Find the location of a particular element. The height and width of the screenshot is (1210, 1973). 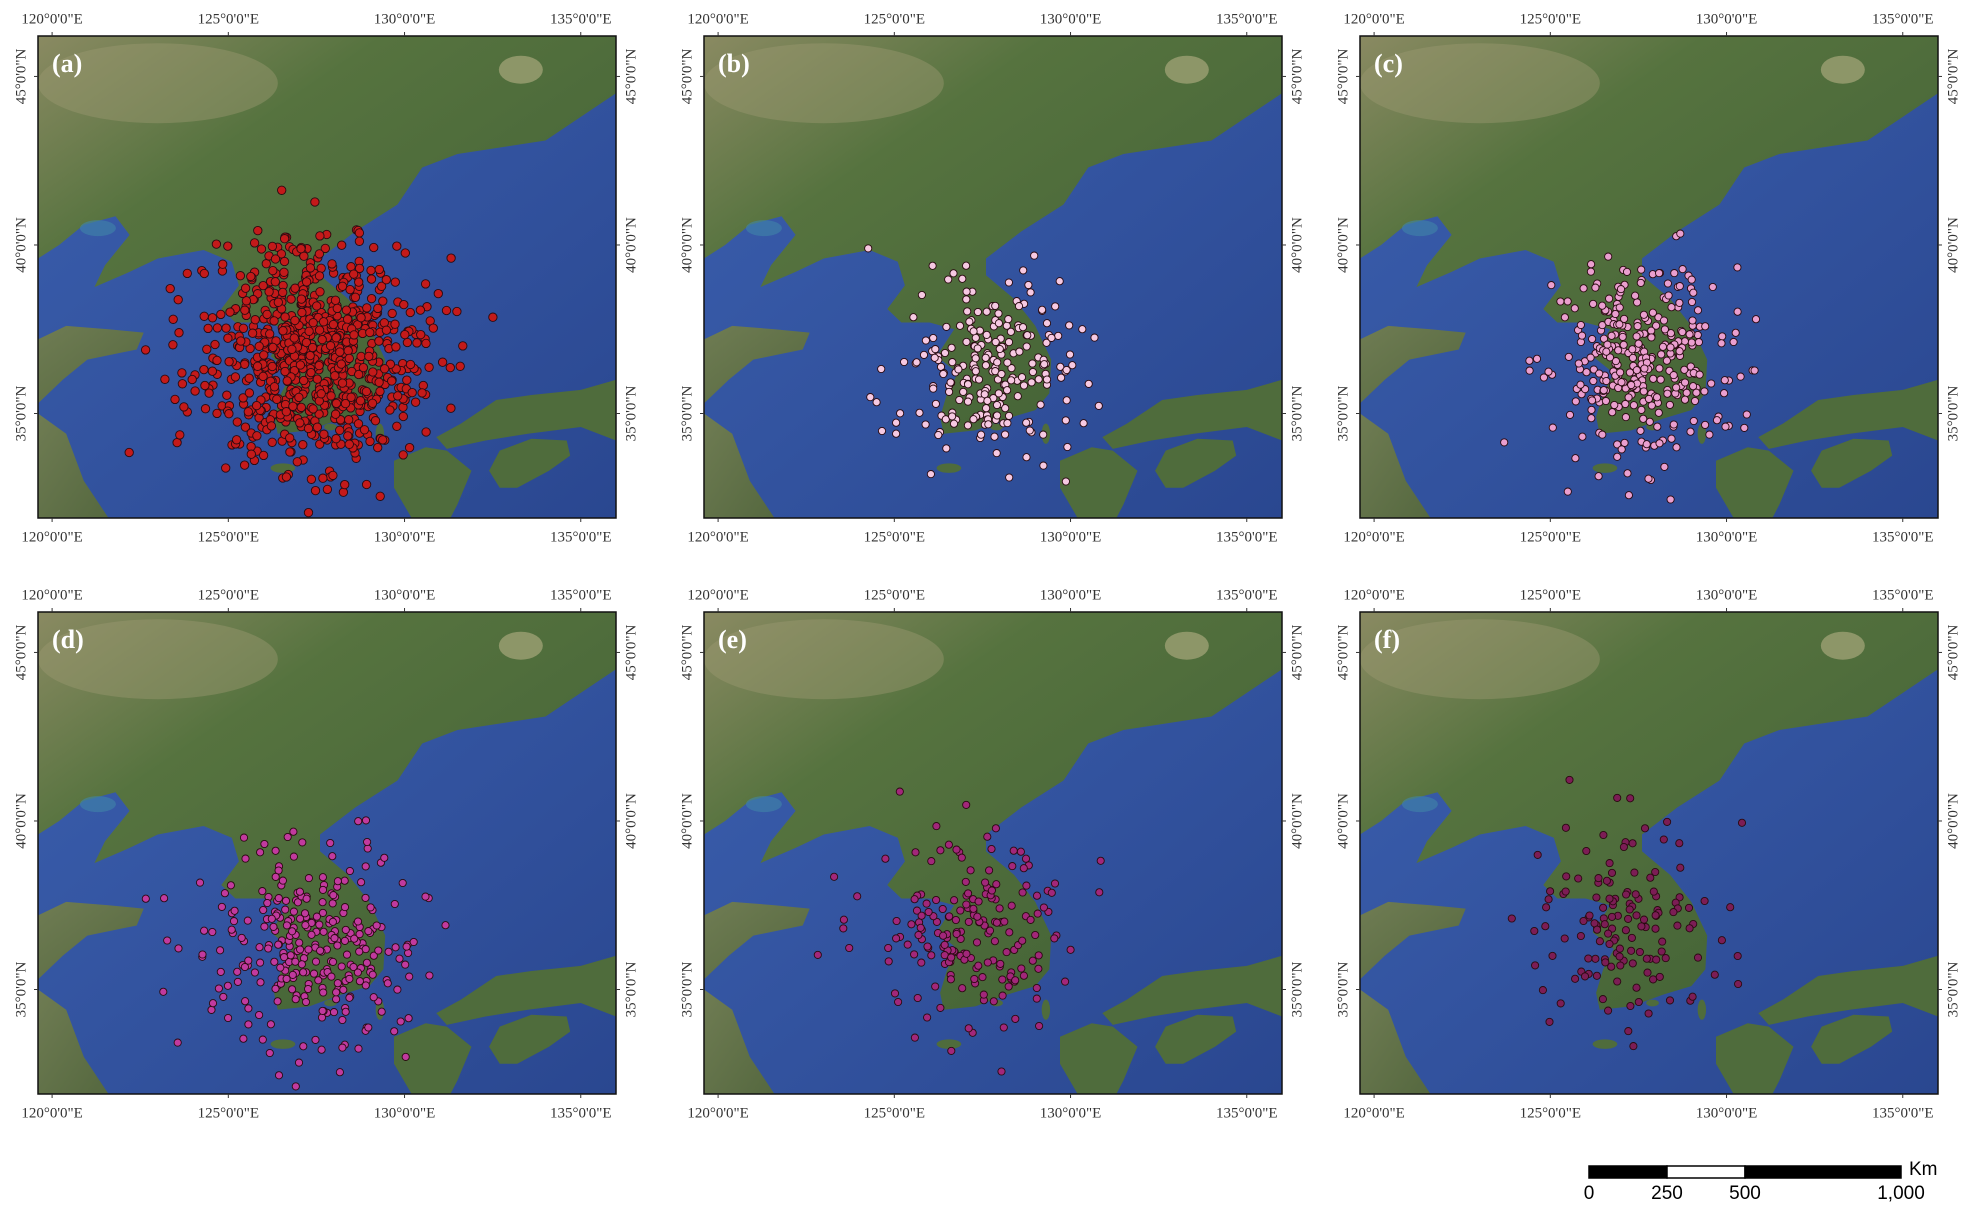

land-texture is located at coordinates (1480, 659).